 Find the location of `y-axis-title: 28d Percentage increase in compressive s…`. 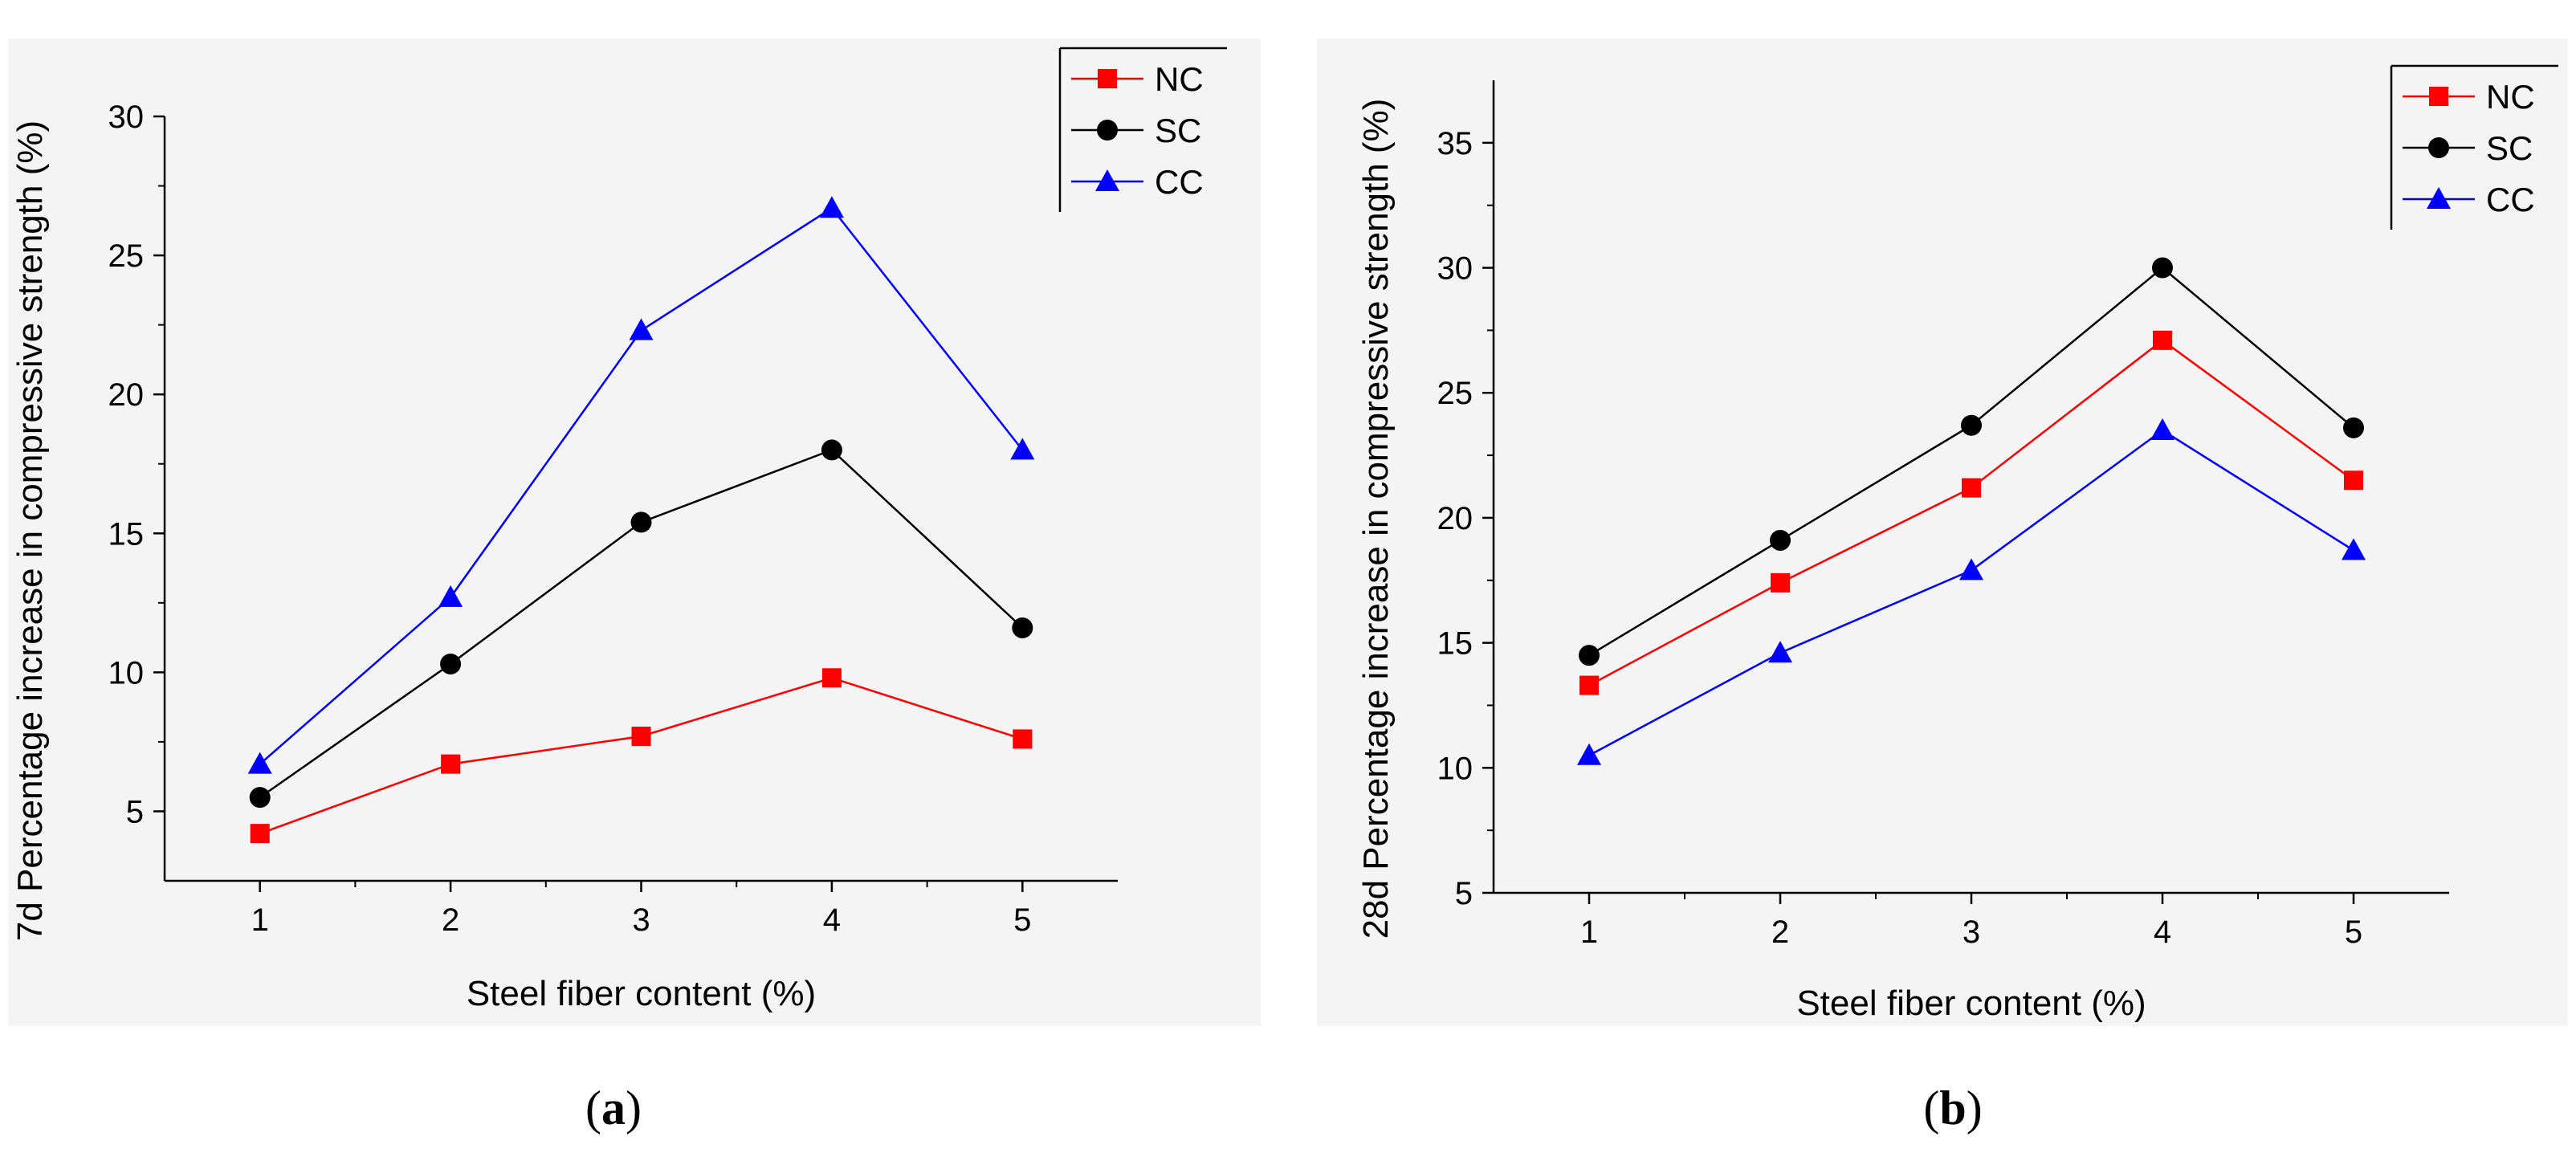

y-axis-title: 28d Percentage increase in compressive s… is located at coordinates (1376, 519).